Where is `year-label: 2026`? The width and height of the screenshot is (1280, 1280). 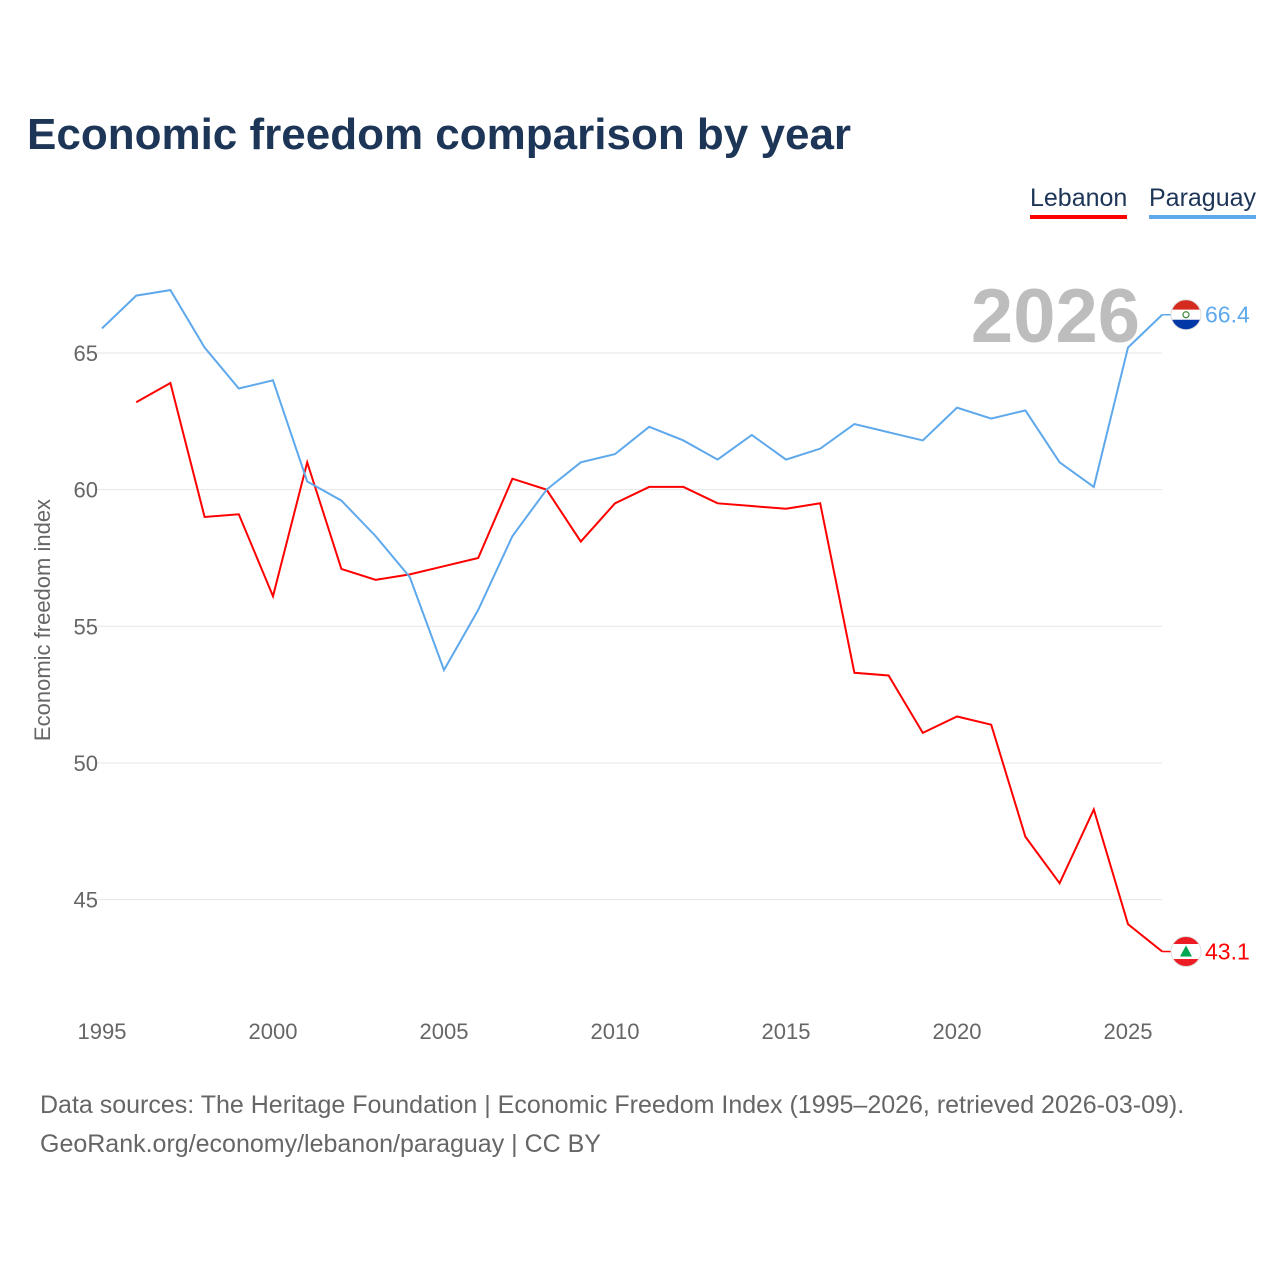
year-label: 2026 is located at coordinates (1055, 316).